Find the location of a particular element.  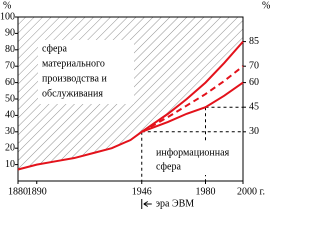

x-tick-label: 1980 is located at coordinates (206, 191).